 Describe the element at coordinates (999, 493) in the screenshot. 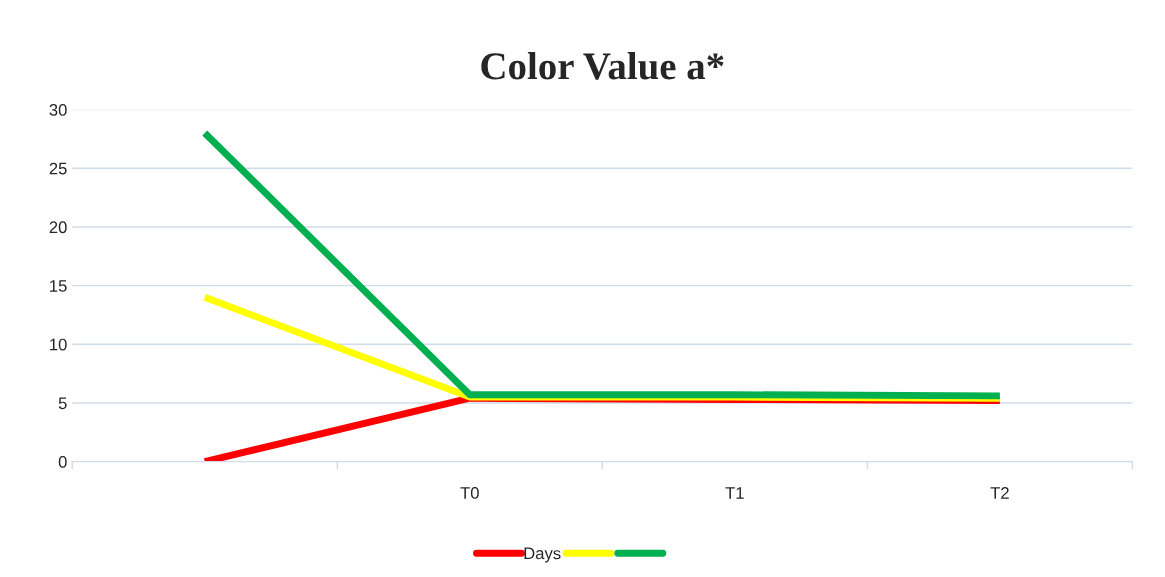

I see `x-tick-label: T2` at that location.